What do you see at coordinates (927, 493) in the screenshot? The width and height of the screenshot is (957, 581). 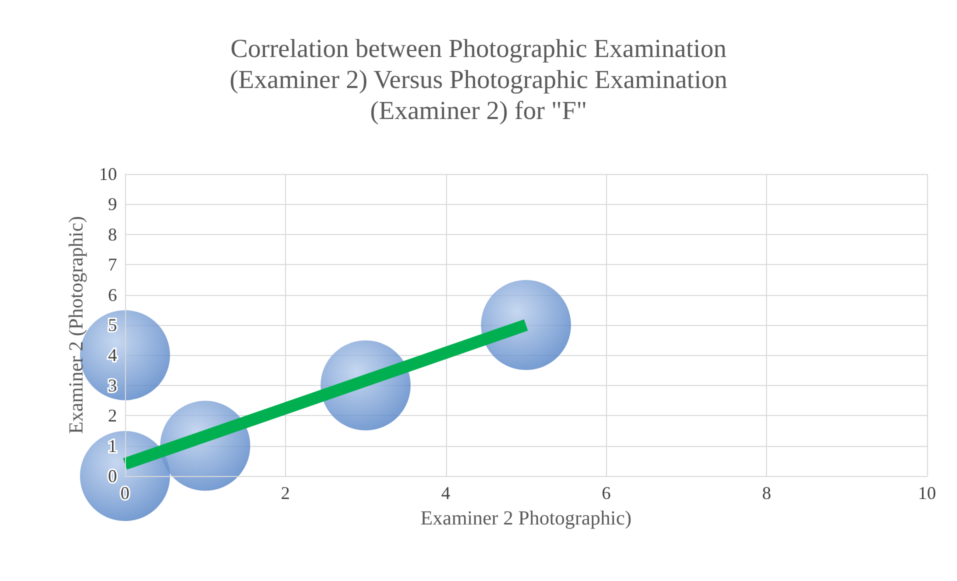 I see `x-tick-label: 10` at bounding box center [927, 493].